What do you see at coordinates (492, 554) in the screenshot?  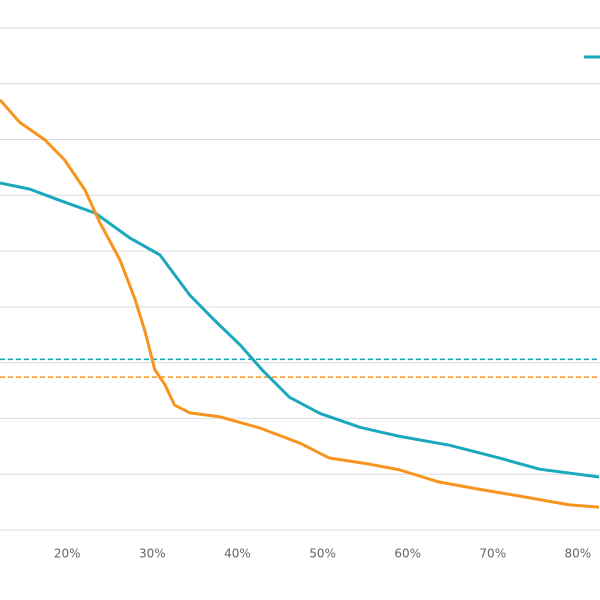 I see `x-tick-label: 70%` at bounding box center [492, 554].